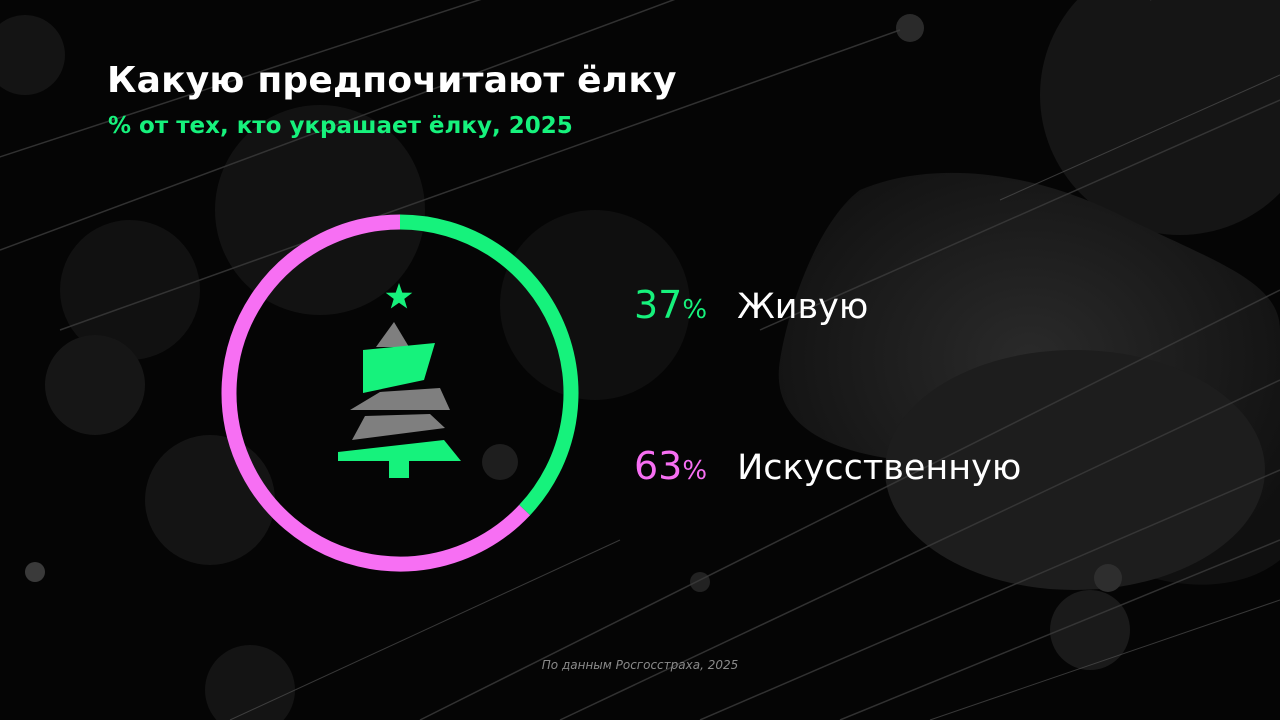 This screenshot has height=720, width=1280. What do you see at coordinates (658, 305) in the screenshot?
I see `legend-value-live: 37` at bounding box center [658, 305].